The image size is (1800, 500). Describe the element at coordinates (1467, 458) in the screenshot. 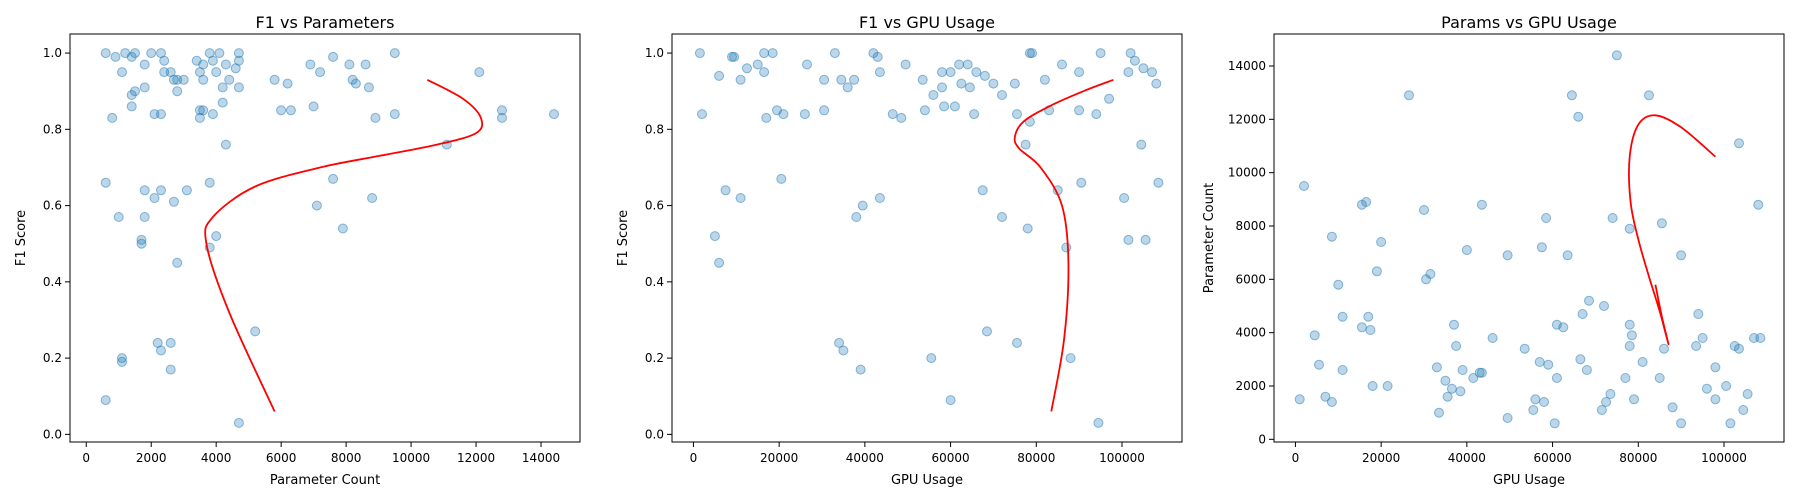

I see `x-tick-label: 40000` at that location.